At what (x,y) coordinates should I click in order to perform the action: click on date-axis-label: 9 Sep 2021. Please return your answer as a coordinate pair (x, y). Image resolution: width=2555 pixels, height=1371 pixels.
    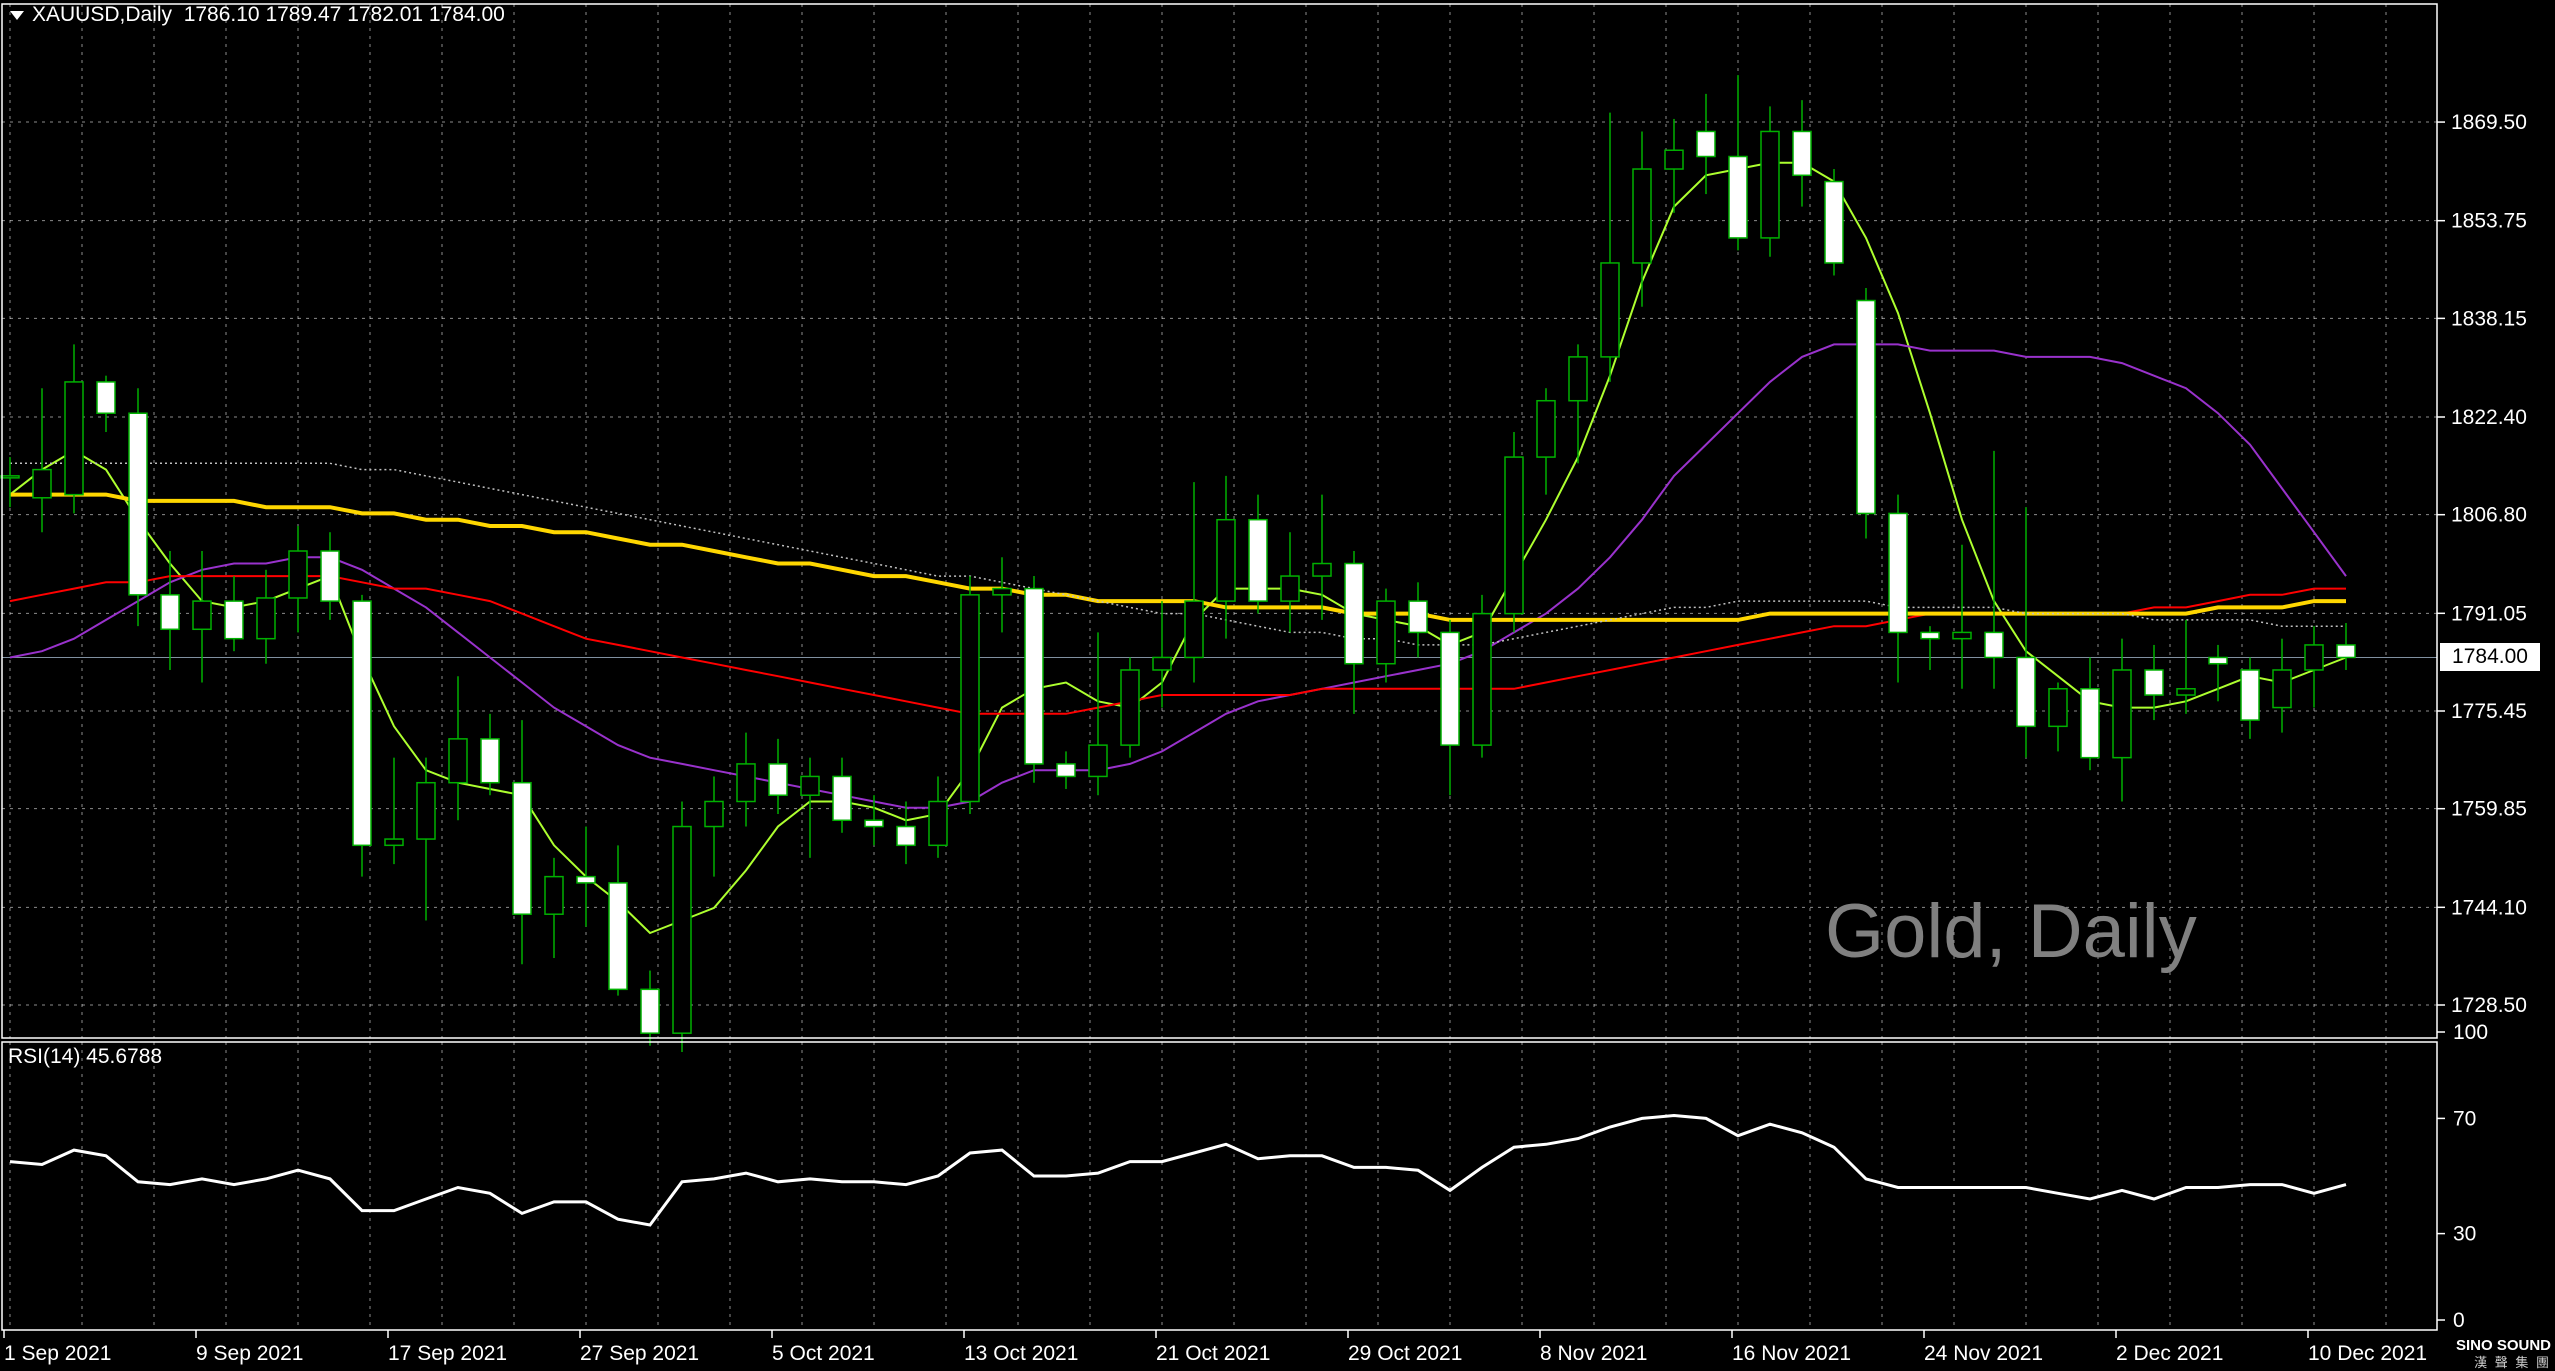
    Looking at the image, I should click on (249, 1353).